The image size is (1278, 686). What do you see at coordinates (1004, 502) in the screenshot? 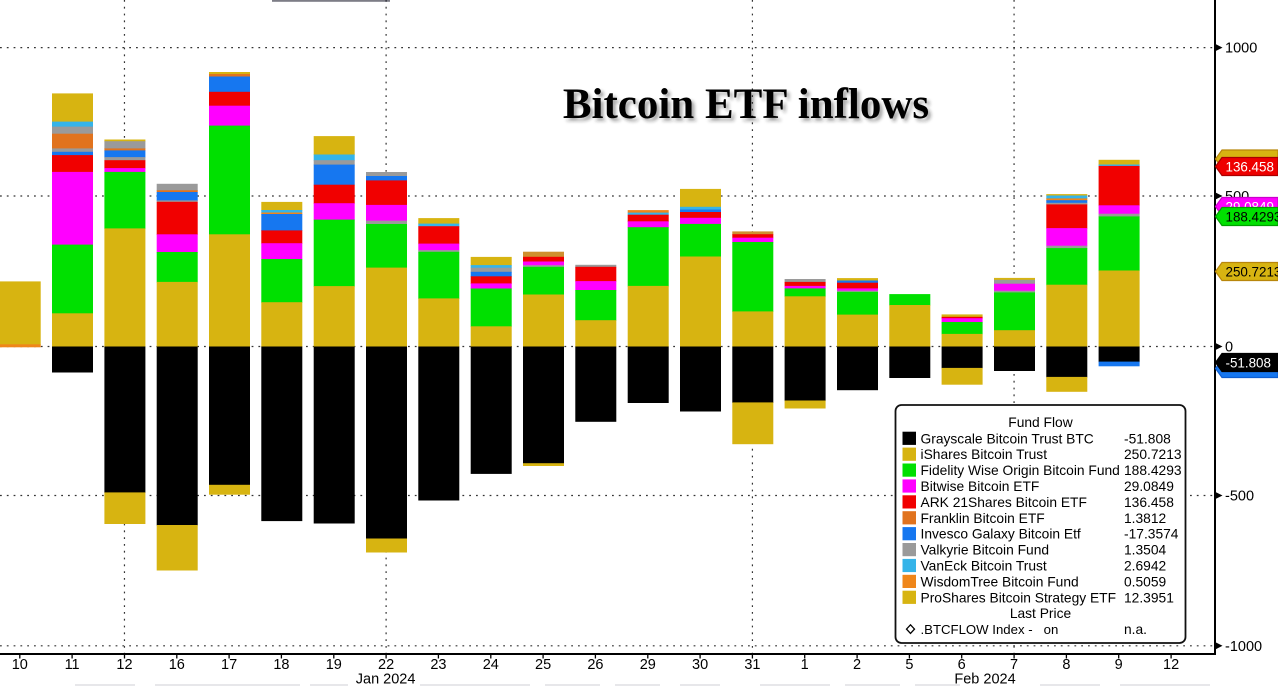
I see `svg-text: ARK 21Shares Bitcoin ETF` at bounding box center [1004, 502].